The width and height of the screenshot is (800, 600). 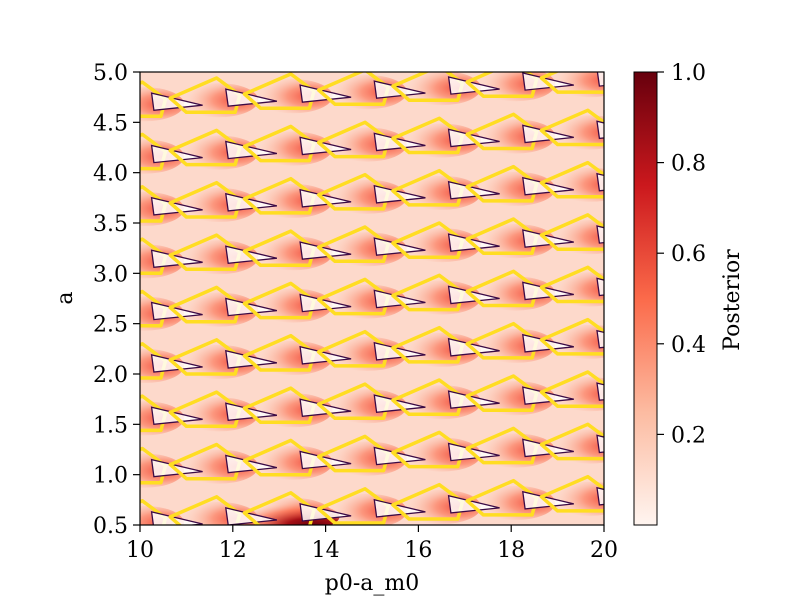 I want to click on x-axis-label: p0-a_m0, so click(x=372, y=583).